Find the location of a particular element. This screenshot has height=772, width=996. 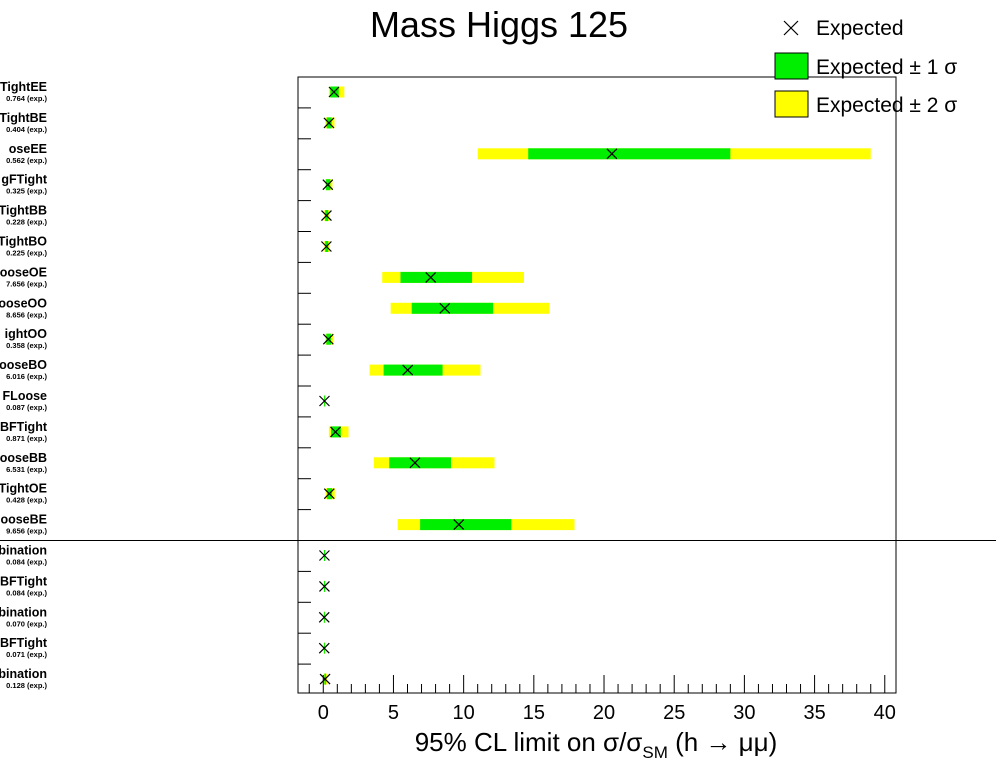

x-tick-label-25: 25 is located at coordinates (674, 713).